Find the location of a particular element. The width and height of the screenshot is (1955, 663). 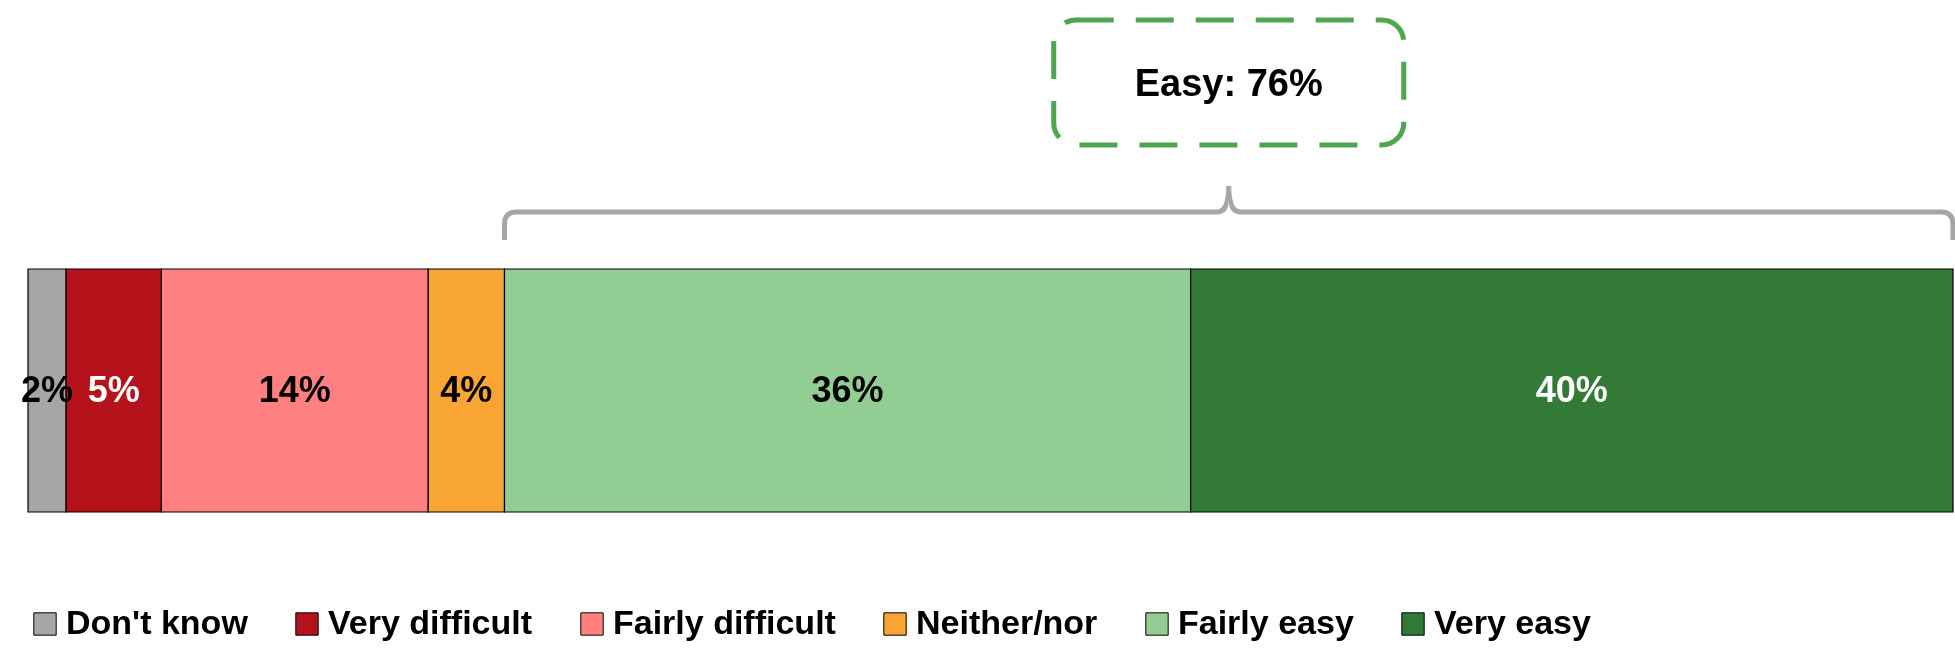

data-label: 5% is located at coordinates (113, 389).